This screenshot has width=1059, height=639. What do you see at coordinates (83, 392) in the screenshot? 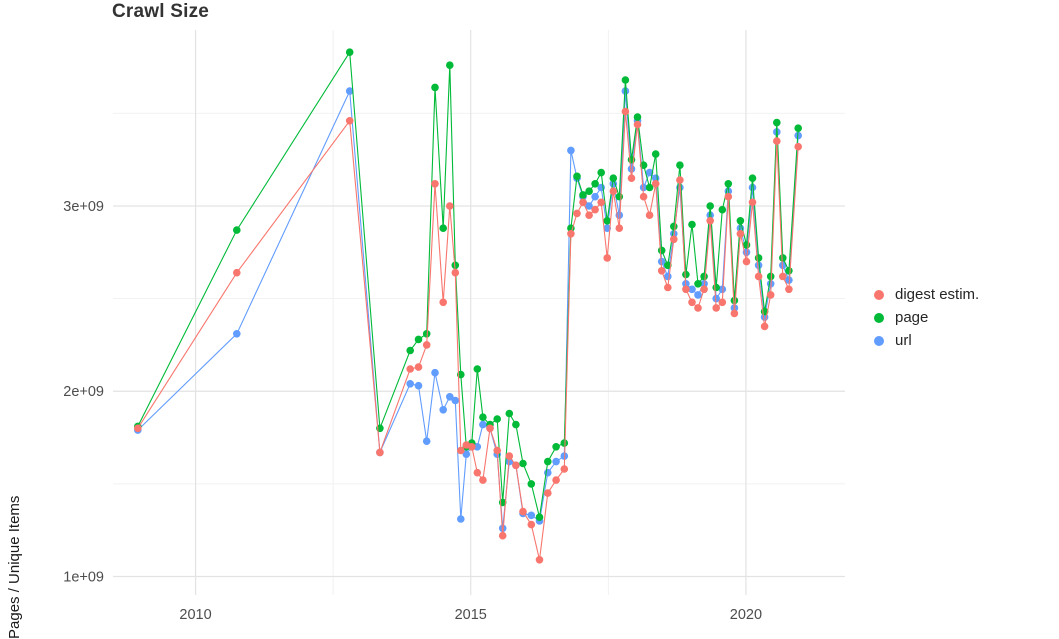
I see `y-tick-label: 2e+09` at bounding box center [83, 392].